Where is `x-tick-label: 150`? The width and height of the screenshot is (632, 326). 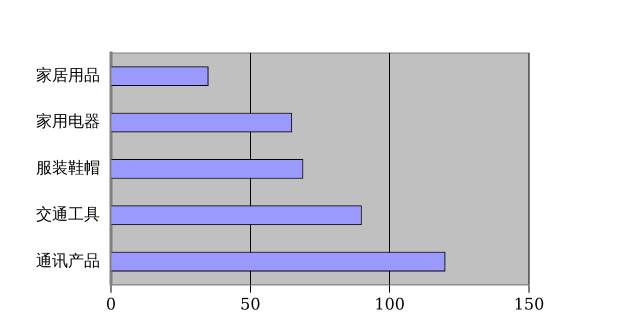
x-tick-label: 150 is located at coordinates (529, 304).